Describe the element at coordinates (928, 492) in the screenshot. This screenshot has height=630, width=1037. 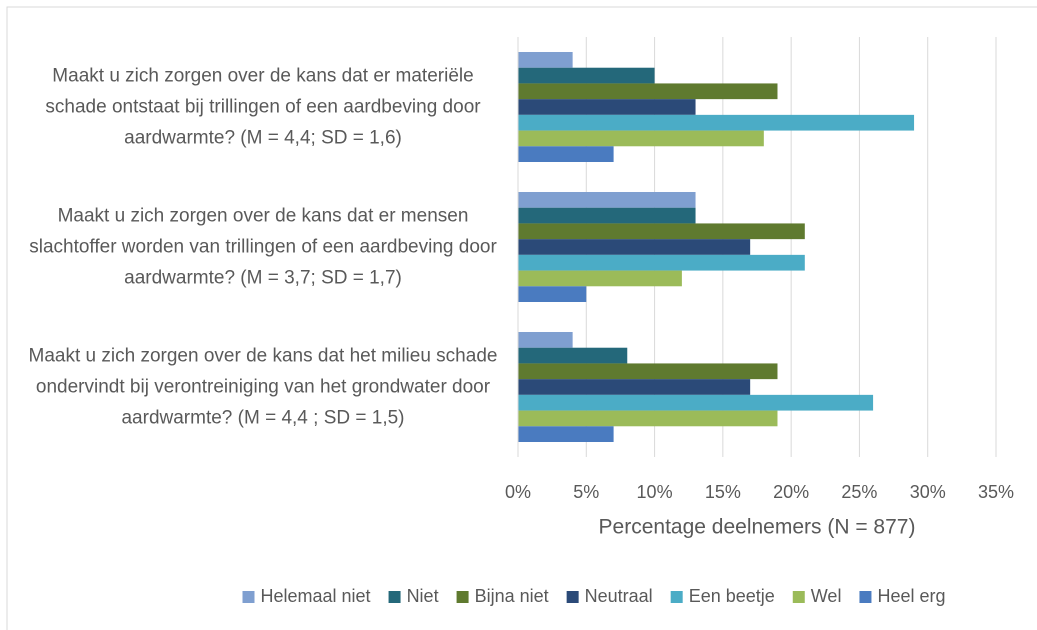
I see `x-tick-label: 30%` at that location.